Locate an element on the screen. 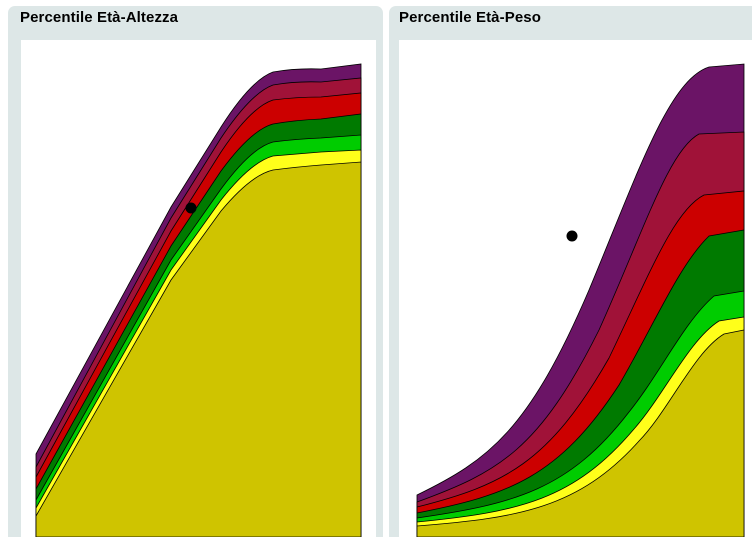 The height and width of the screenshot is (537, 752). panel-title: Percentile Età-Peso is located at coordinates (470, 17).